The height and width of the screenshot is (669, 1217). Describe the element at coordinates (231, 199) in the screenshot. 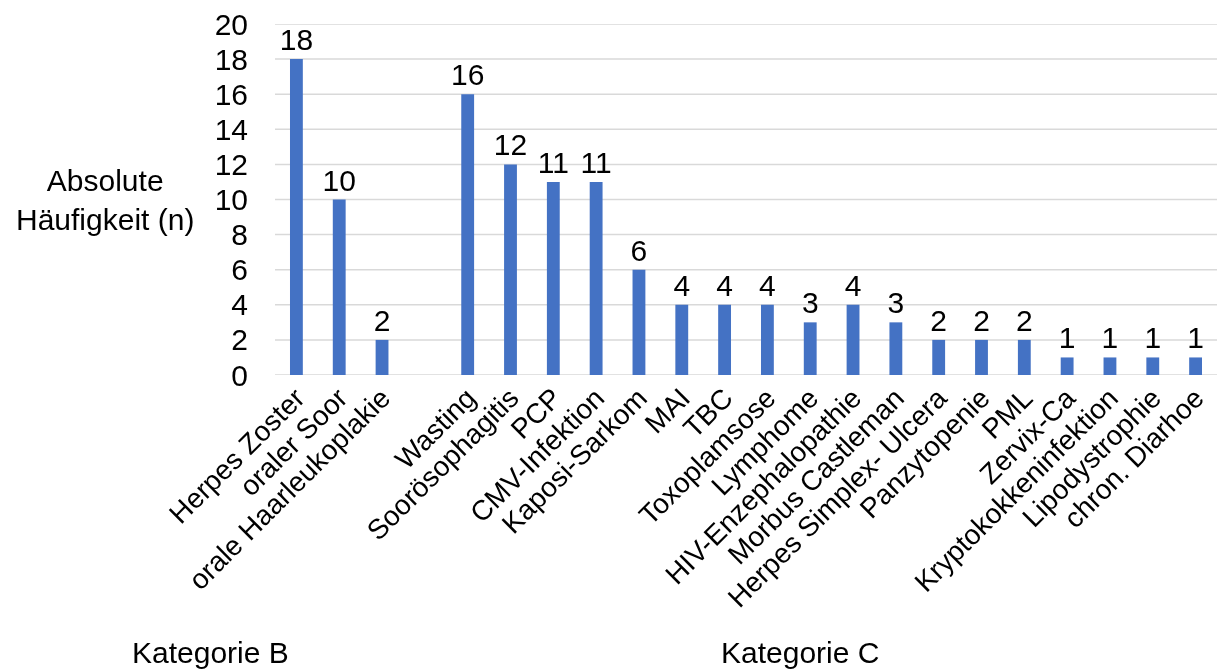

I see `y-tick-label: 10` at that location.